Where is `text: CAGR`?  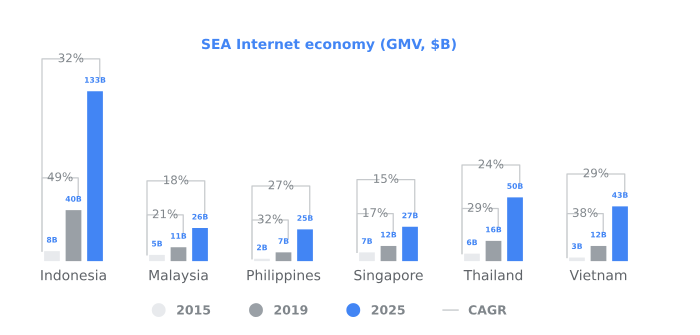
text: CAGR is located at coordinates (487, 310).